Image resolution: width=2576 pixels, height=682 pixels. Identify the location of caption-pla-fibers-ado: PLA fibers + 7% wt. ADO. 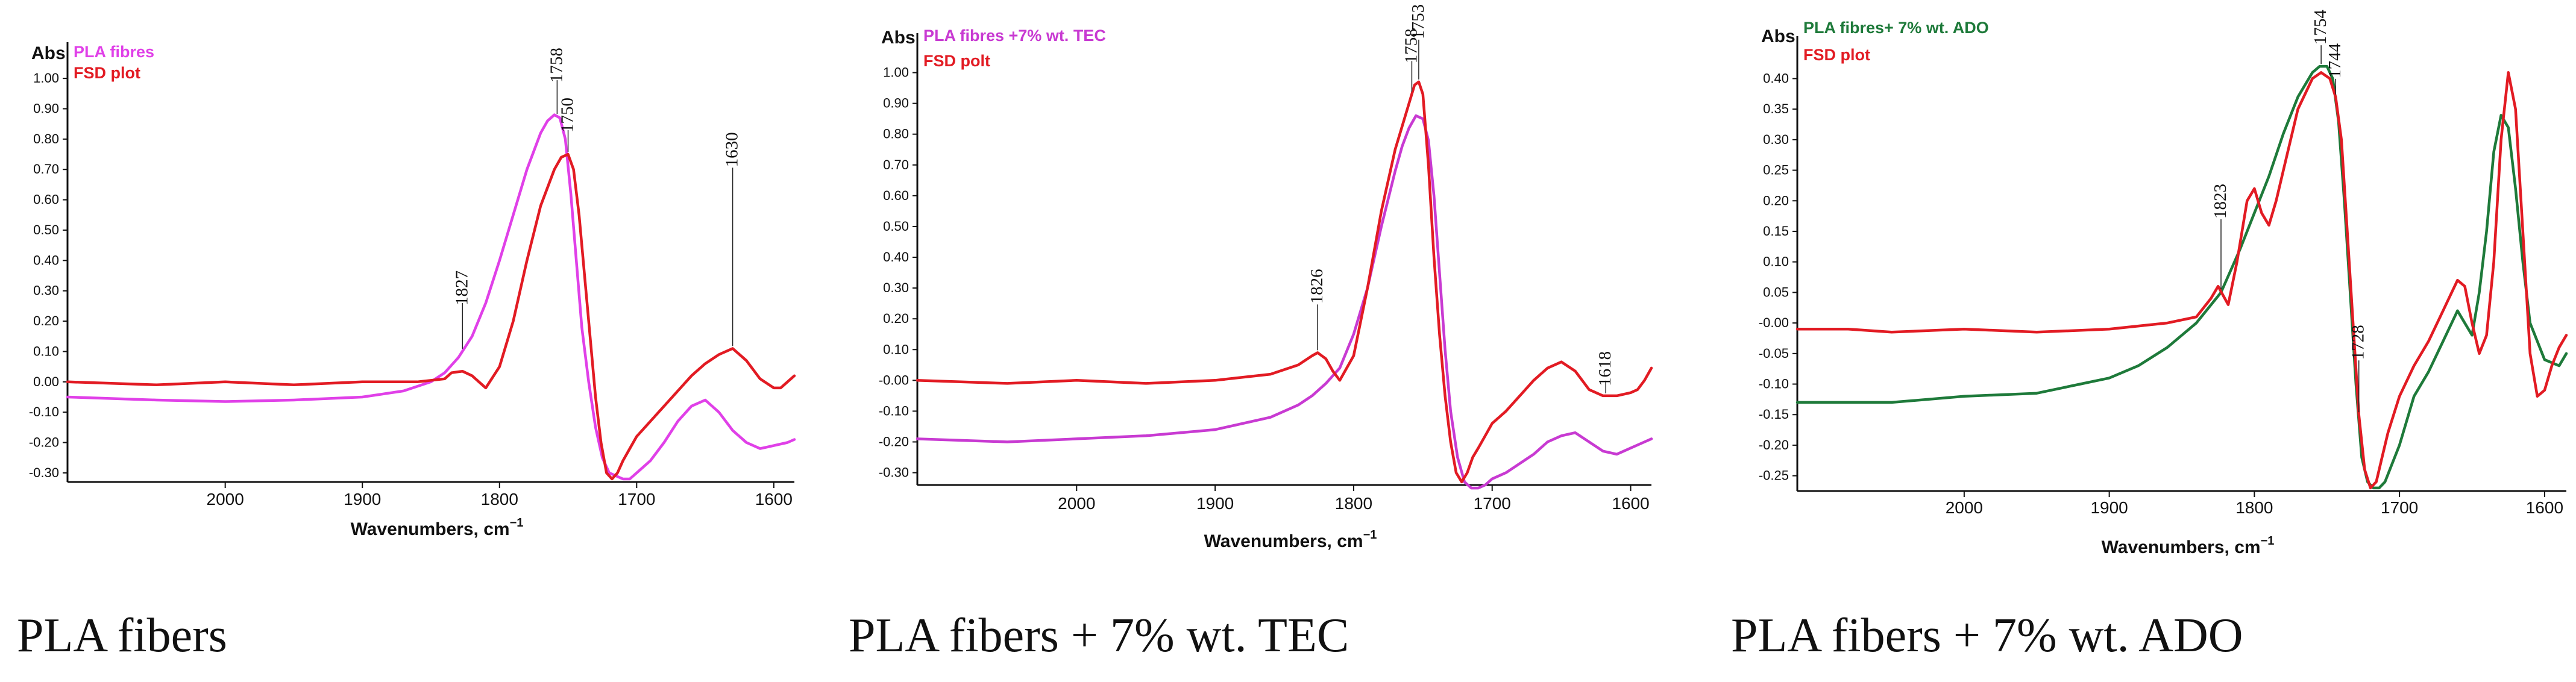
(1987, 635).